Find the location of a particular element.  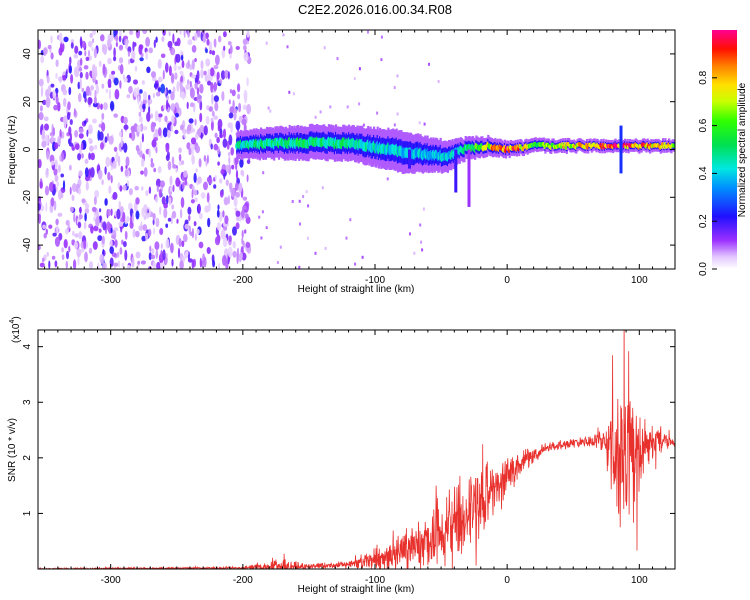

colorbar-tick-label: 0.2 is located at coordinates (703, 221).